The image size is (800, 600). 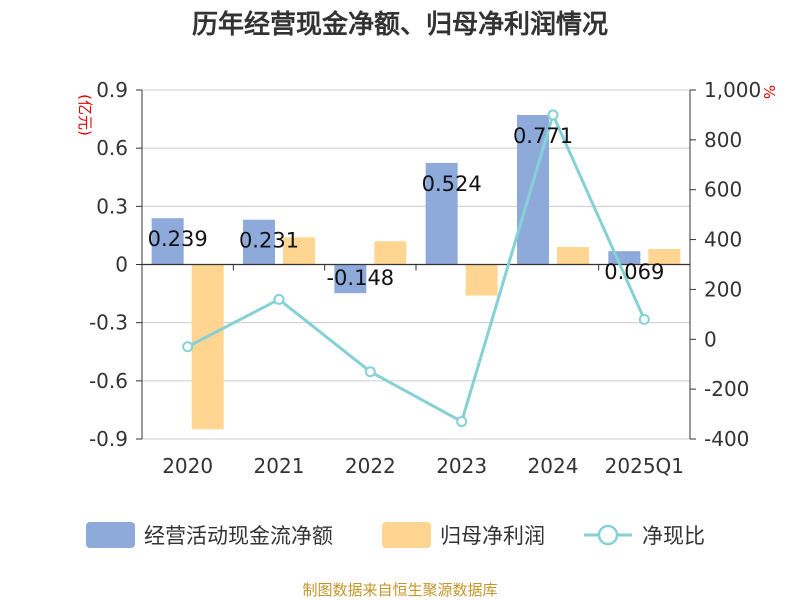 What do you see at coordinates (726, 389) in the screenshot?
I see `right-tick-label: -200` at bounding box center [726, 389].